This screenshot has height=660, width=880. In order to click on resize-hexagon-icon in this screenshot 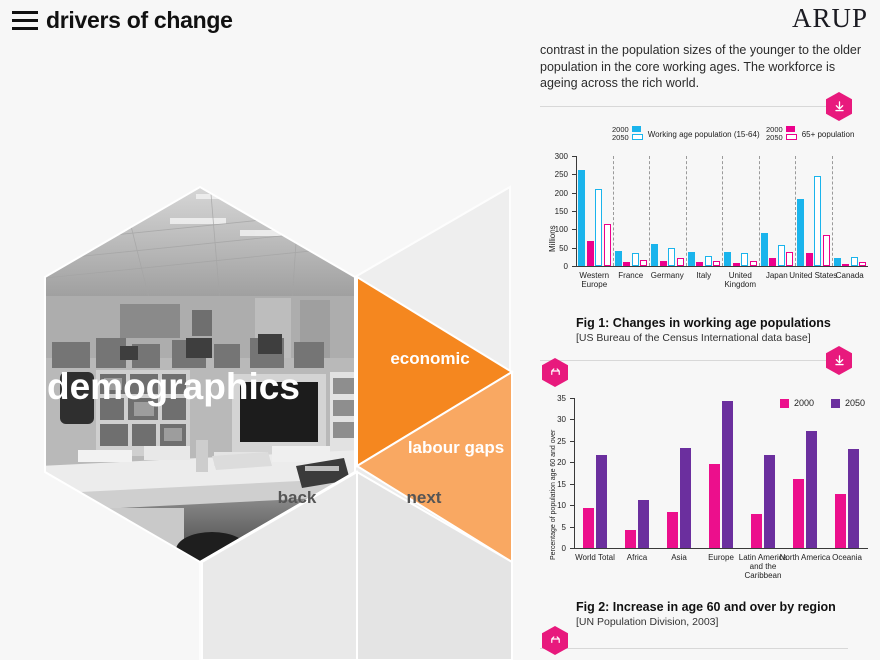, I will do `click(555, 640)`.